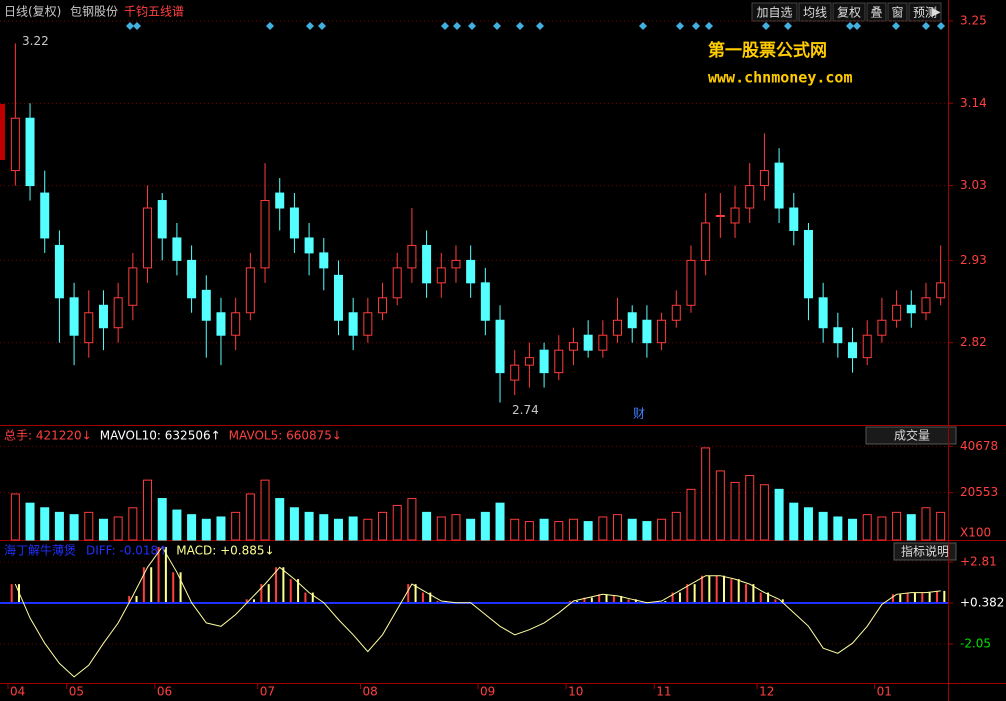 This screenshot has width=1006, height=701. Describe the element at coordinates (973, 103) in the screenshot. I see `y-tick-label: 3.14` at that location.